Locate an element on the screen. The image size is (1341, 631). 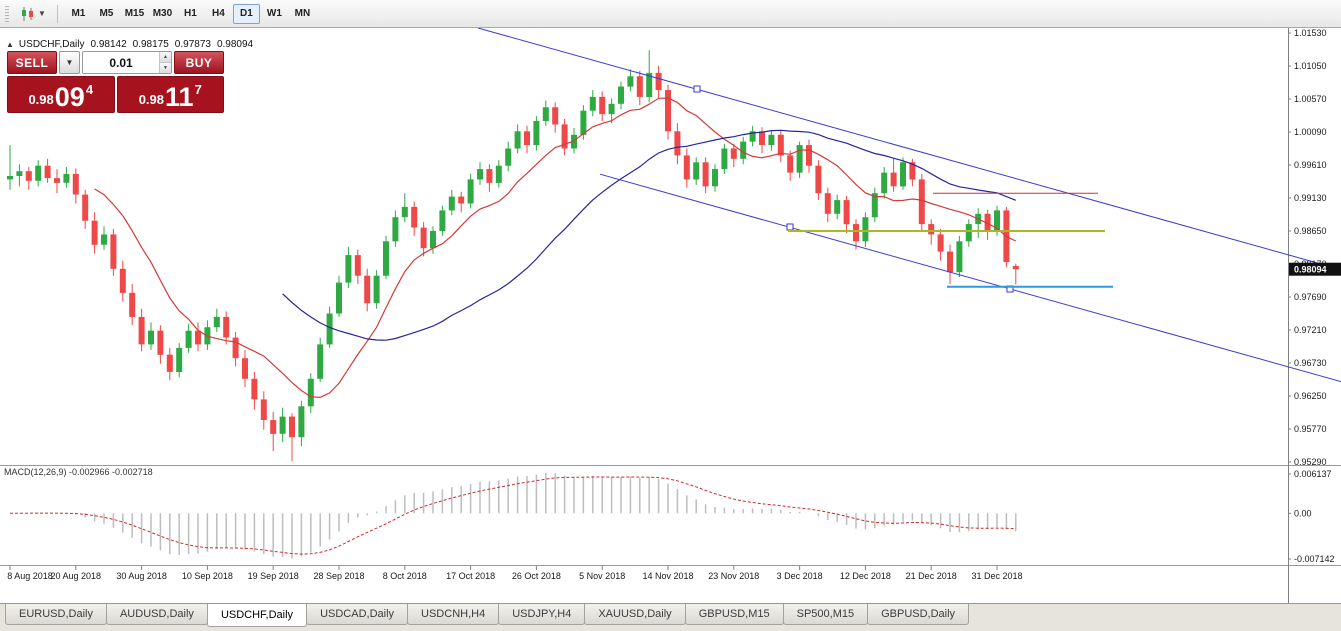
volume-spinner: ▲ ▼ is located at coordinates (165, 62).